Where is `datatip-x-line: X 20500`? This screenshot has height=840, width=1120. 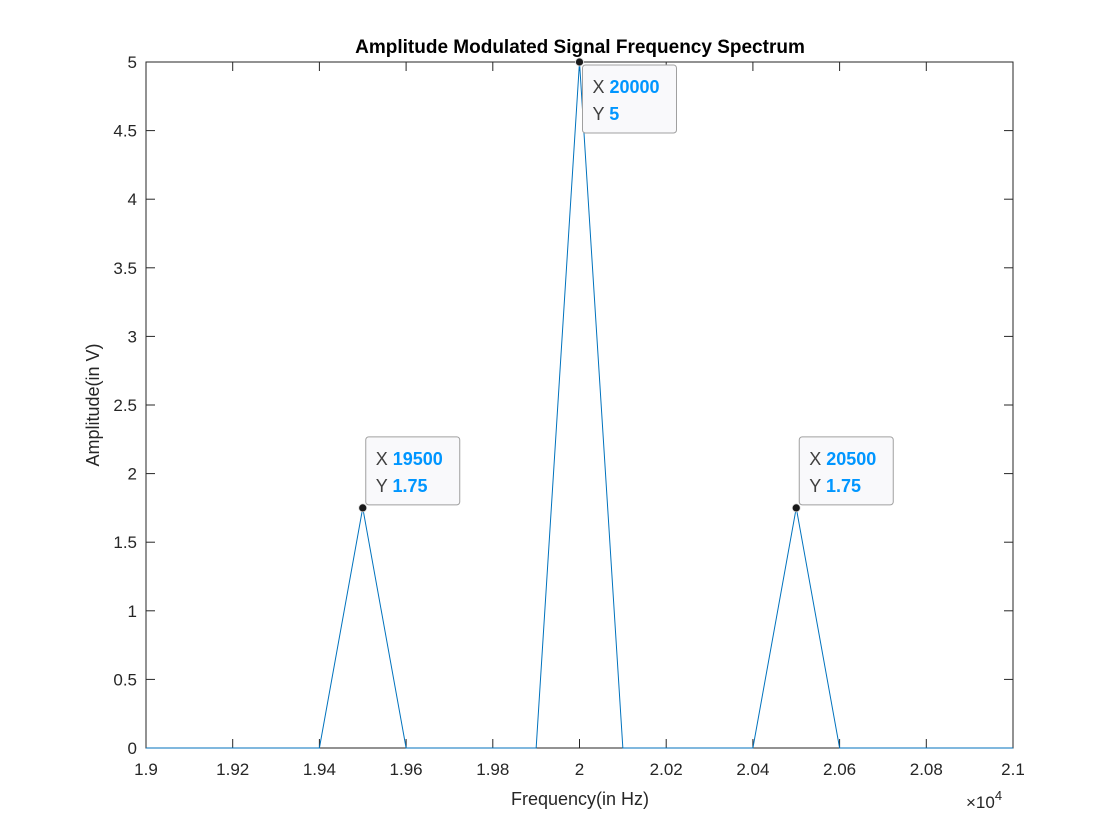 datatip-x-line: X 20500 is located at coordinates (842, 459).